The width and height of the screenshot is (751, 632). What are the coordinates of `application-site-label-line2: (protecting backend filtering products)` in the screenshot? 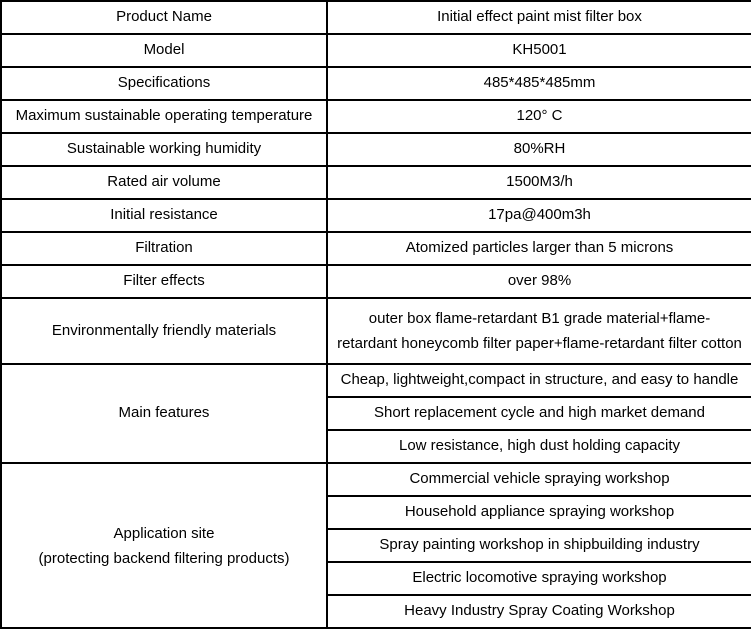 It's located at (164, 558).